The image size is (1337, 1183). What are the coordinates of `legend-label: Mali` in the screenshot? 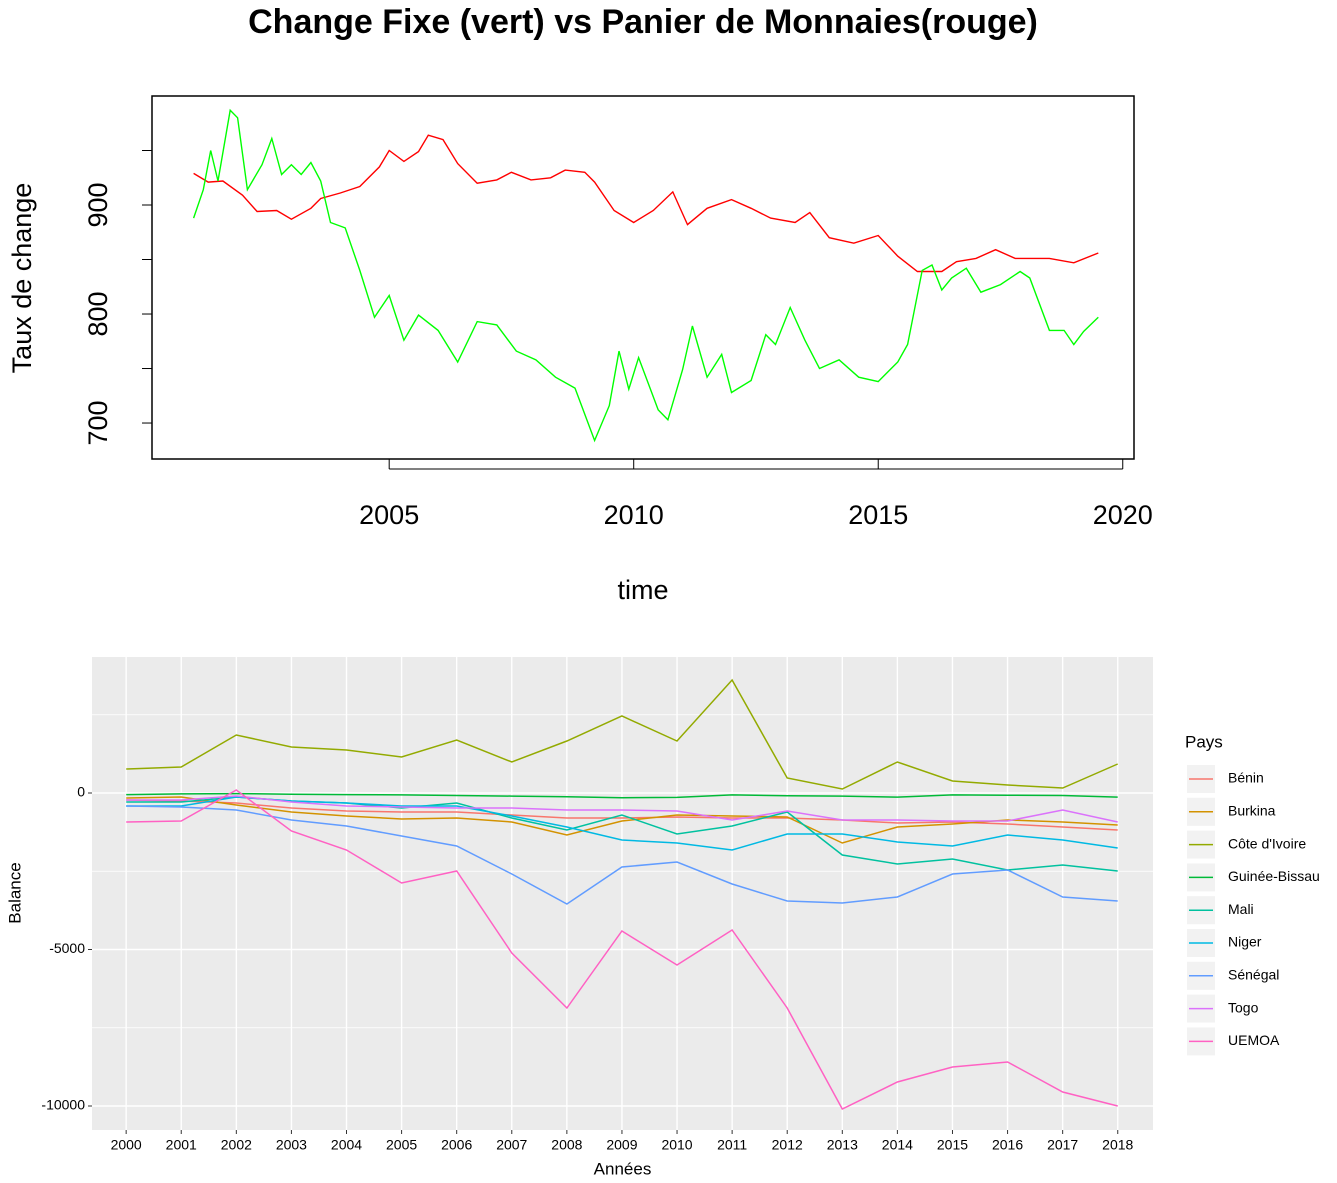 It's located at (1241, 909).